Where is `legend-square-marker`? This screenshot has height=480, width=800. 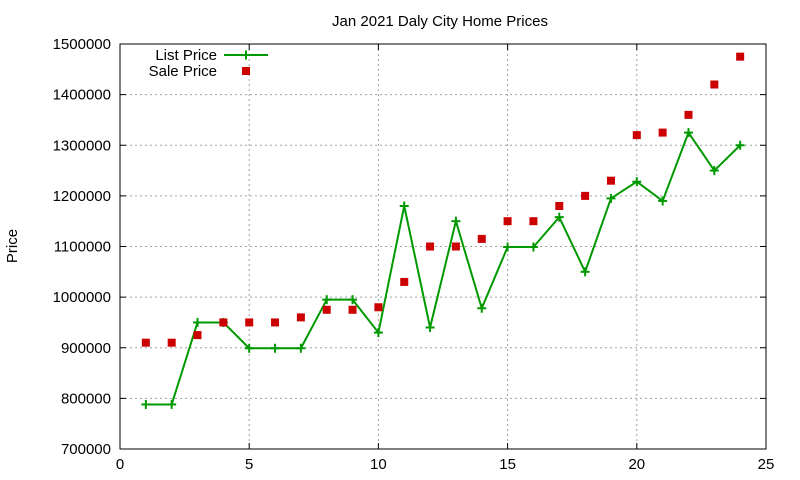
legend-square-marker is located at coordinates (246, 71).